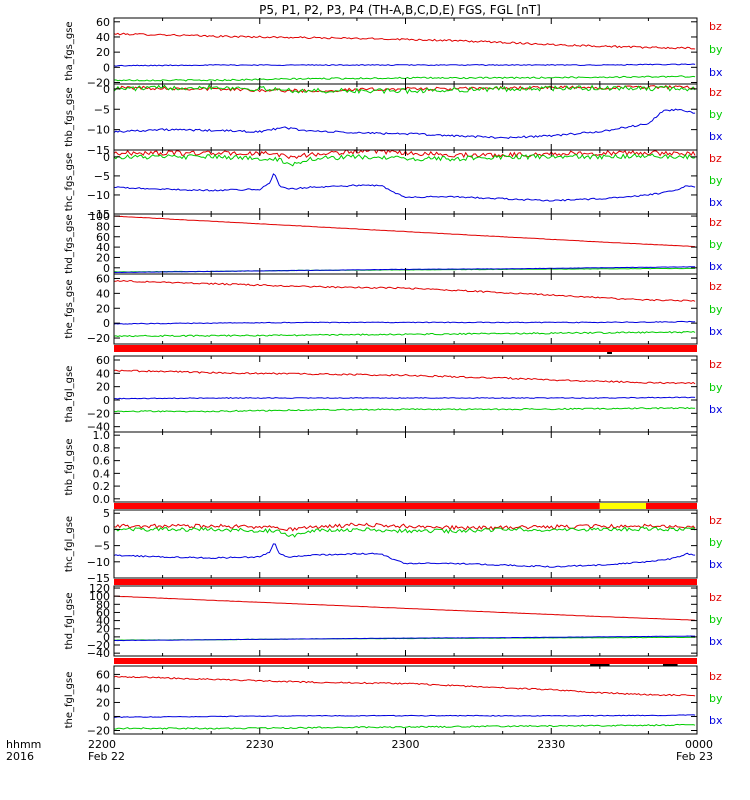  I want to click on y-axis-label: thb_fgs_gse, so click(69, 116).